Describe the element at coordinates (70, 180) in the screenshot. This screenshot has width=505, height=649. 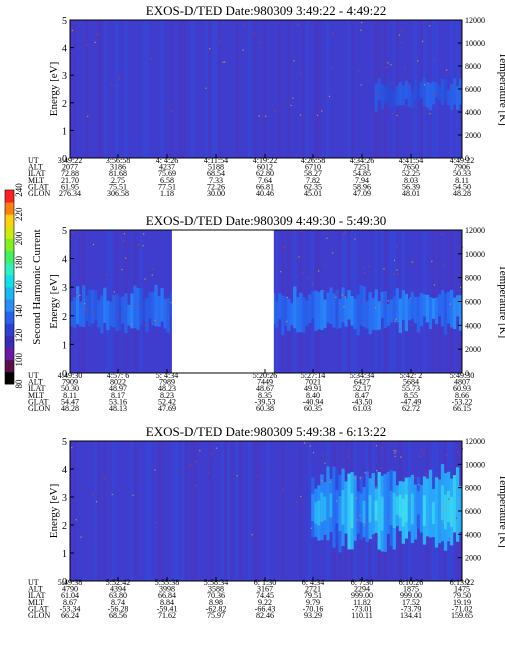
I see `ephemeris-value: 21.70` at that location.